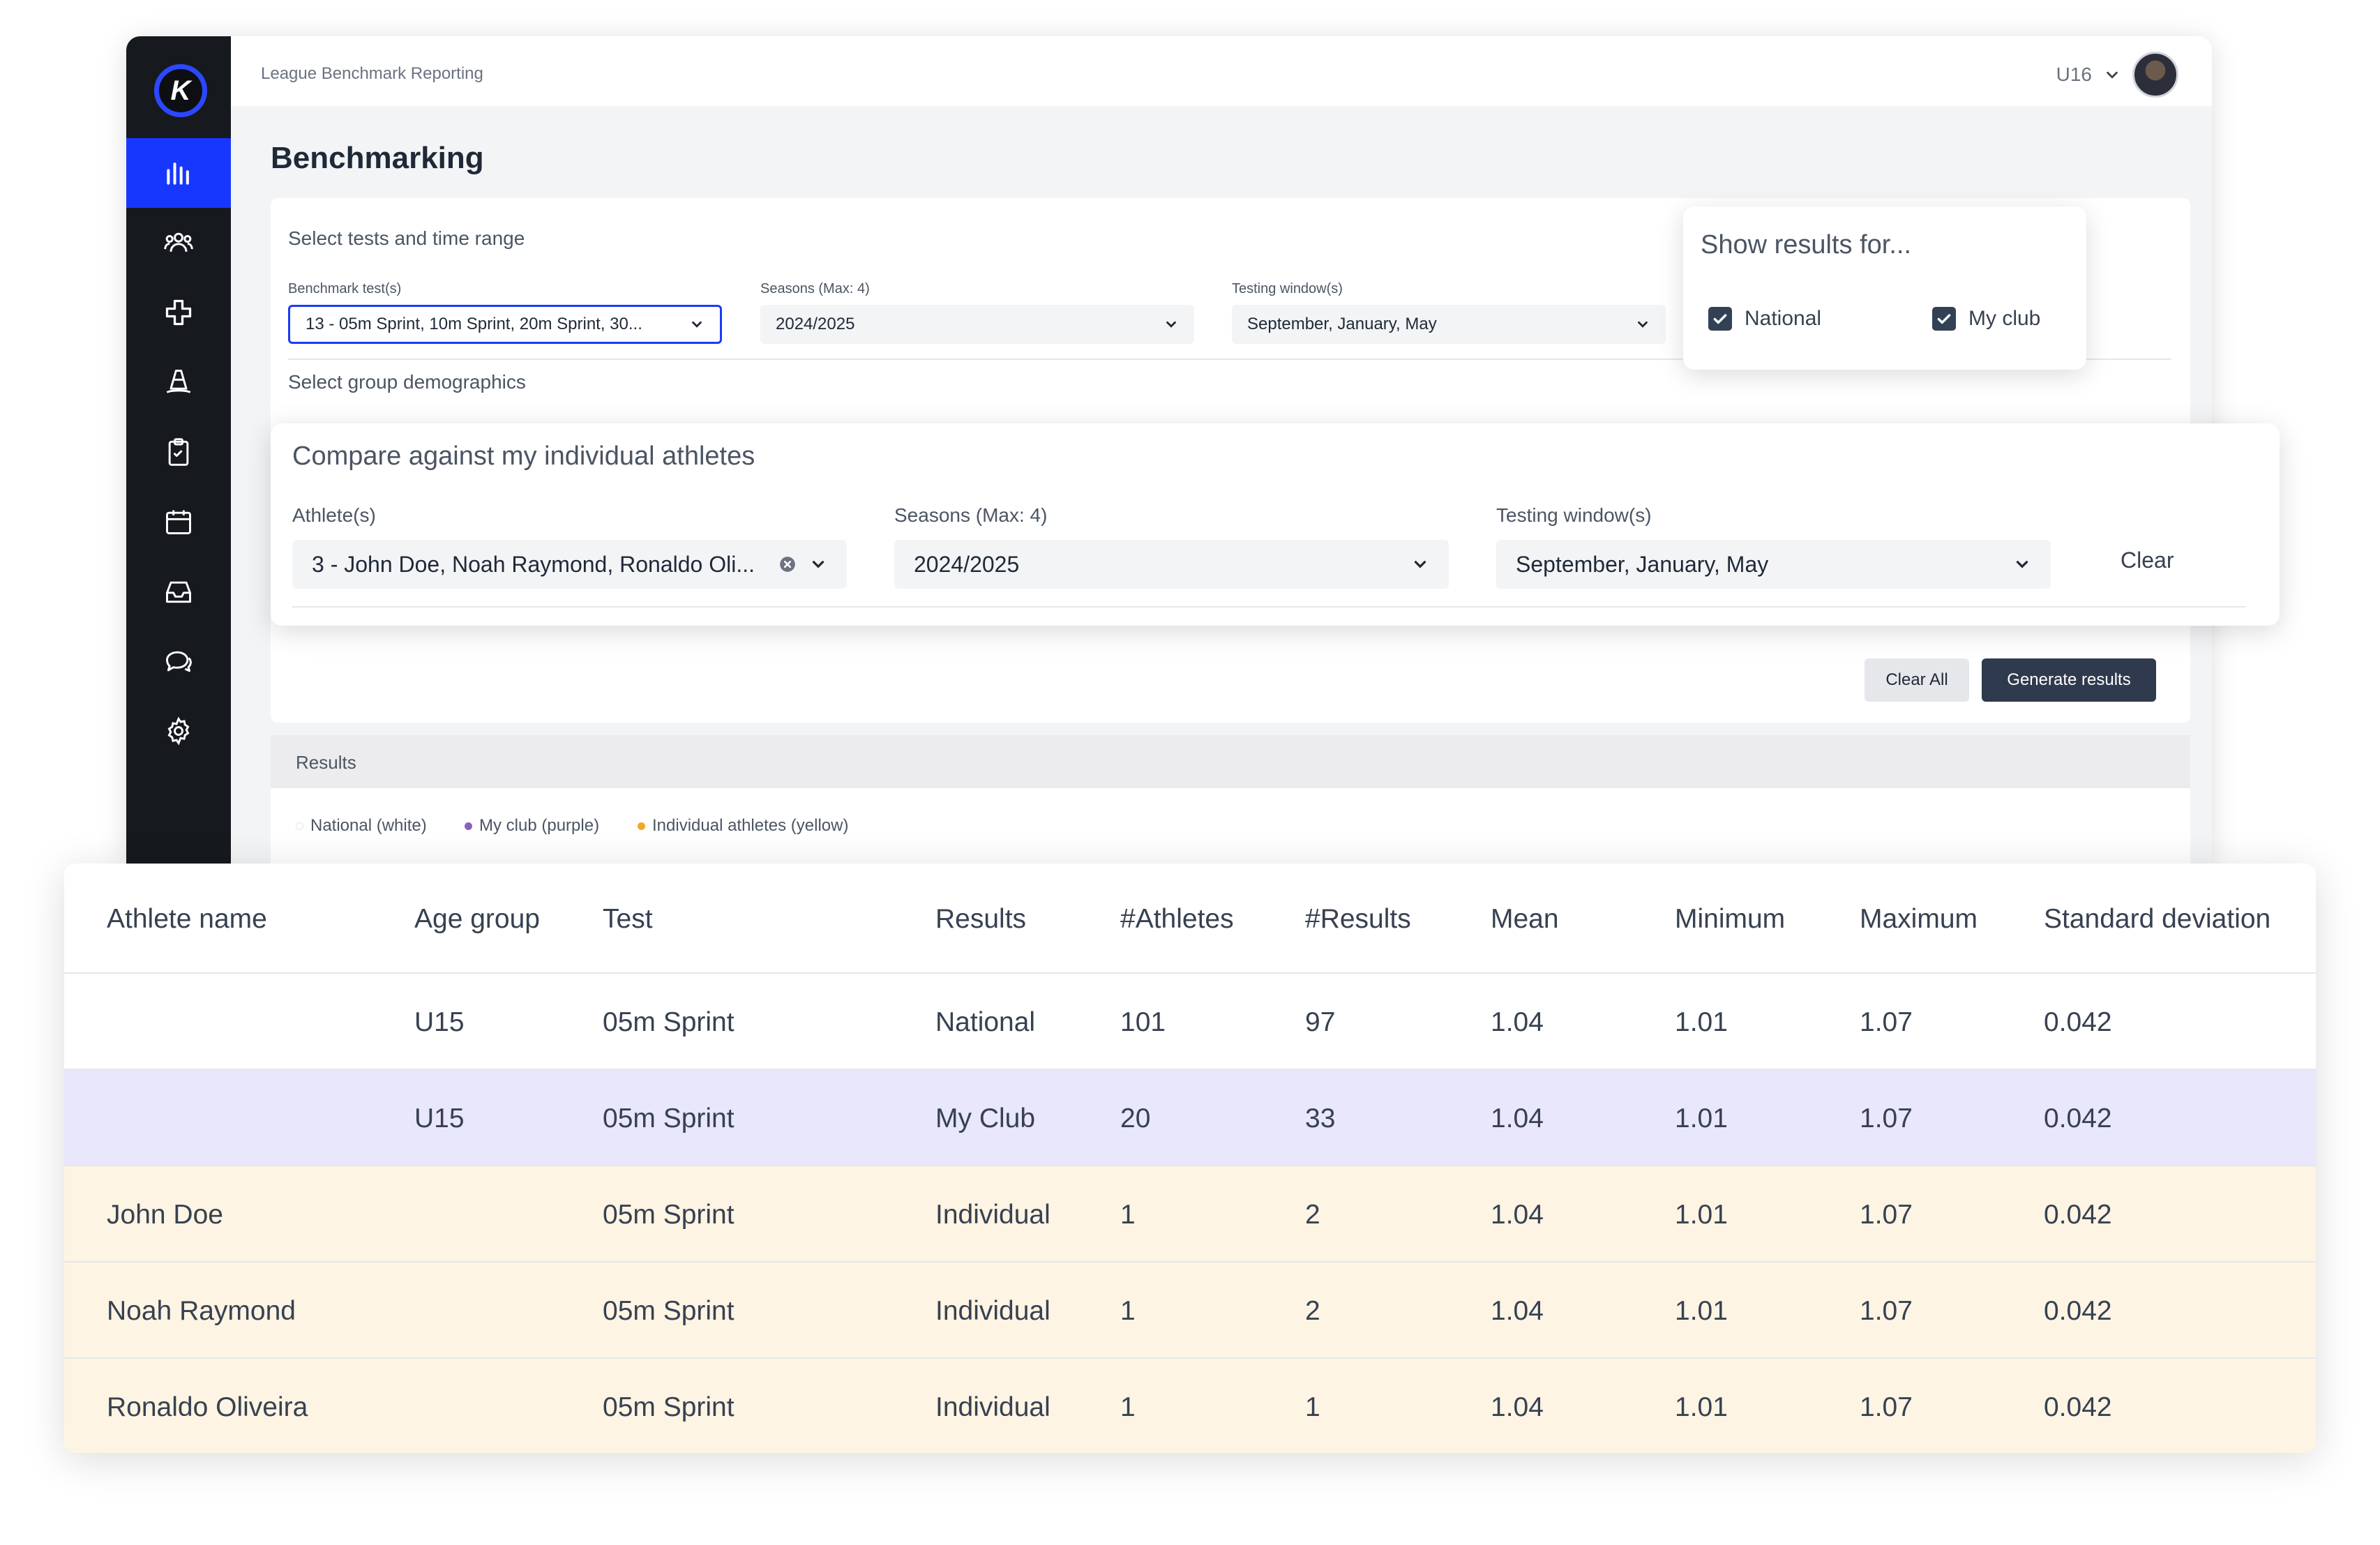 The height and width of the screenshot is (1545, 2380). What do you see at coordinates (1884, 288) in the screenshot?
I see `show-results-card: Show results for... National My club` at bounding box center [1884, 288].